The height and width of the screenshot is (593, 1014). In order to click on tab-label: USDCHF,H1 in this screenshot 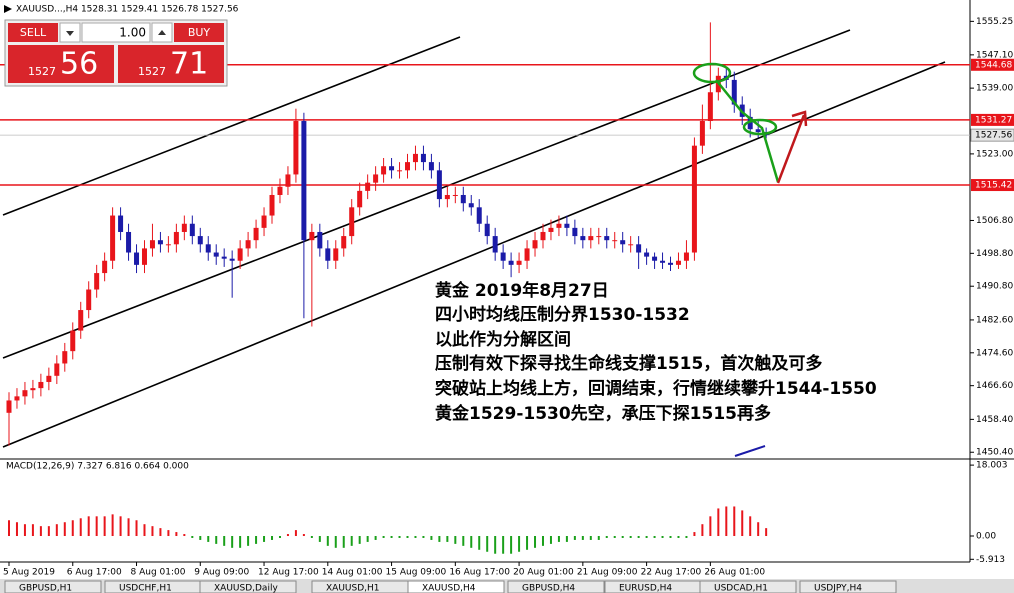, I will do `click(145, 588)`.